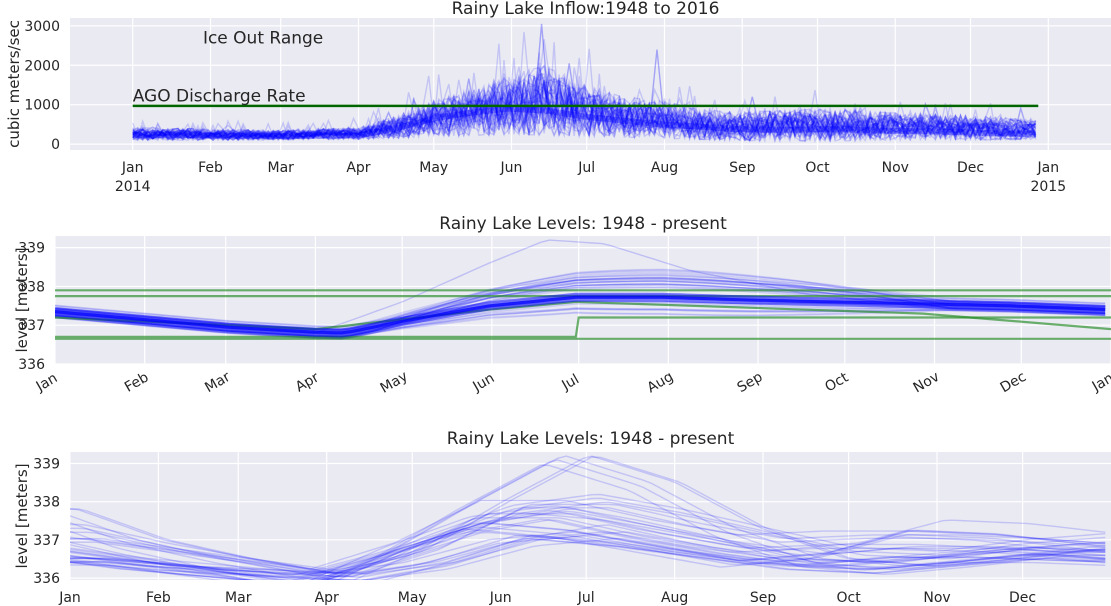 The image size is (1111, 606). What do you see at coordinates (583, 224) in the screenshot?
I see `chart-title: Rainy Lake Levels: 1948 - present` at bounding box center [583, 224].